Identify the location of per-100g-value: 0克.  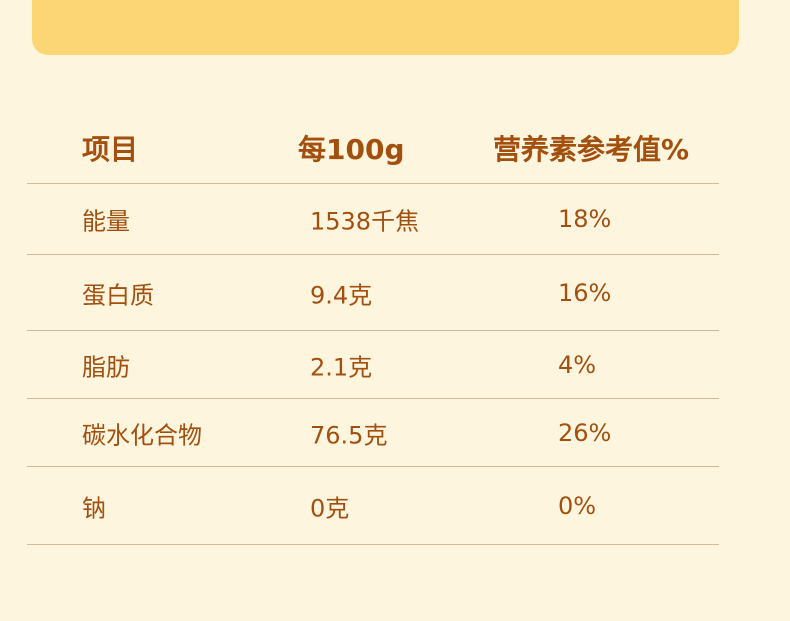
(330, 508).